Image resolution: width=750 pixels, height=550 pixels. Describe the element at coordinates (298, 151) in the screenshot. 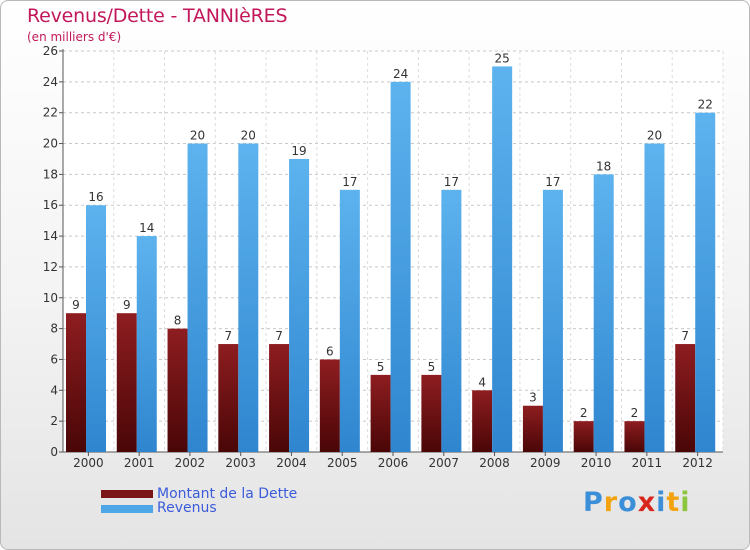

I see `data-label: 19` at that location.